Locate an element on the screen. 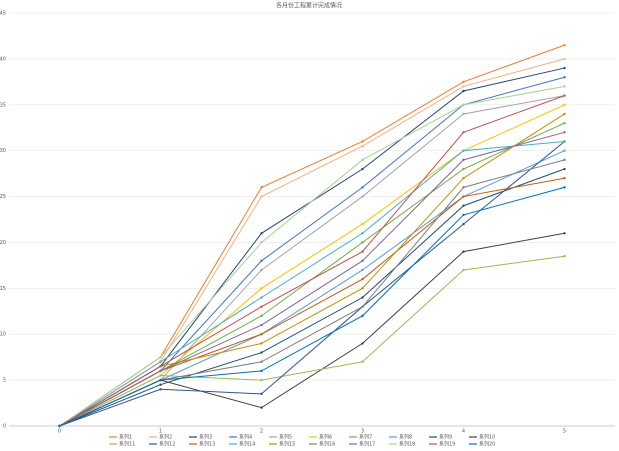  chart-title: 各月份工程累计完成情况 is located at coordinates (309, 6).